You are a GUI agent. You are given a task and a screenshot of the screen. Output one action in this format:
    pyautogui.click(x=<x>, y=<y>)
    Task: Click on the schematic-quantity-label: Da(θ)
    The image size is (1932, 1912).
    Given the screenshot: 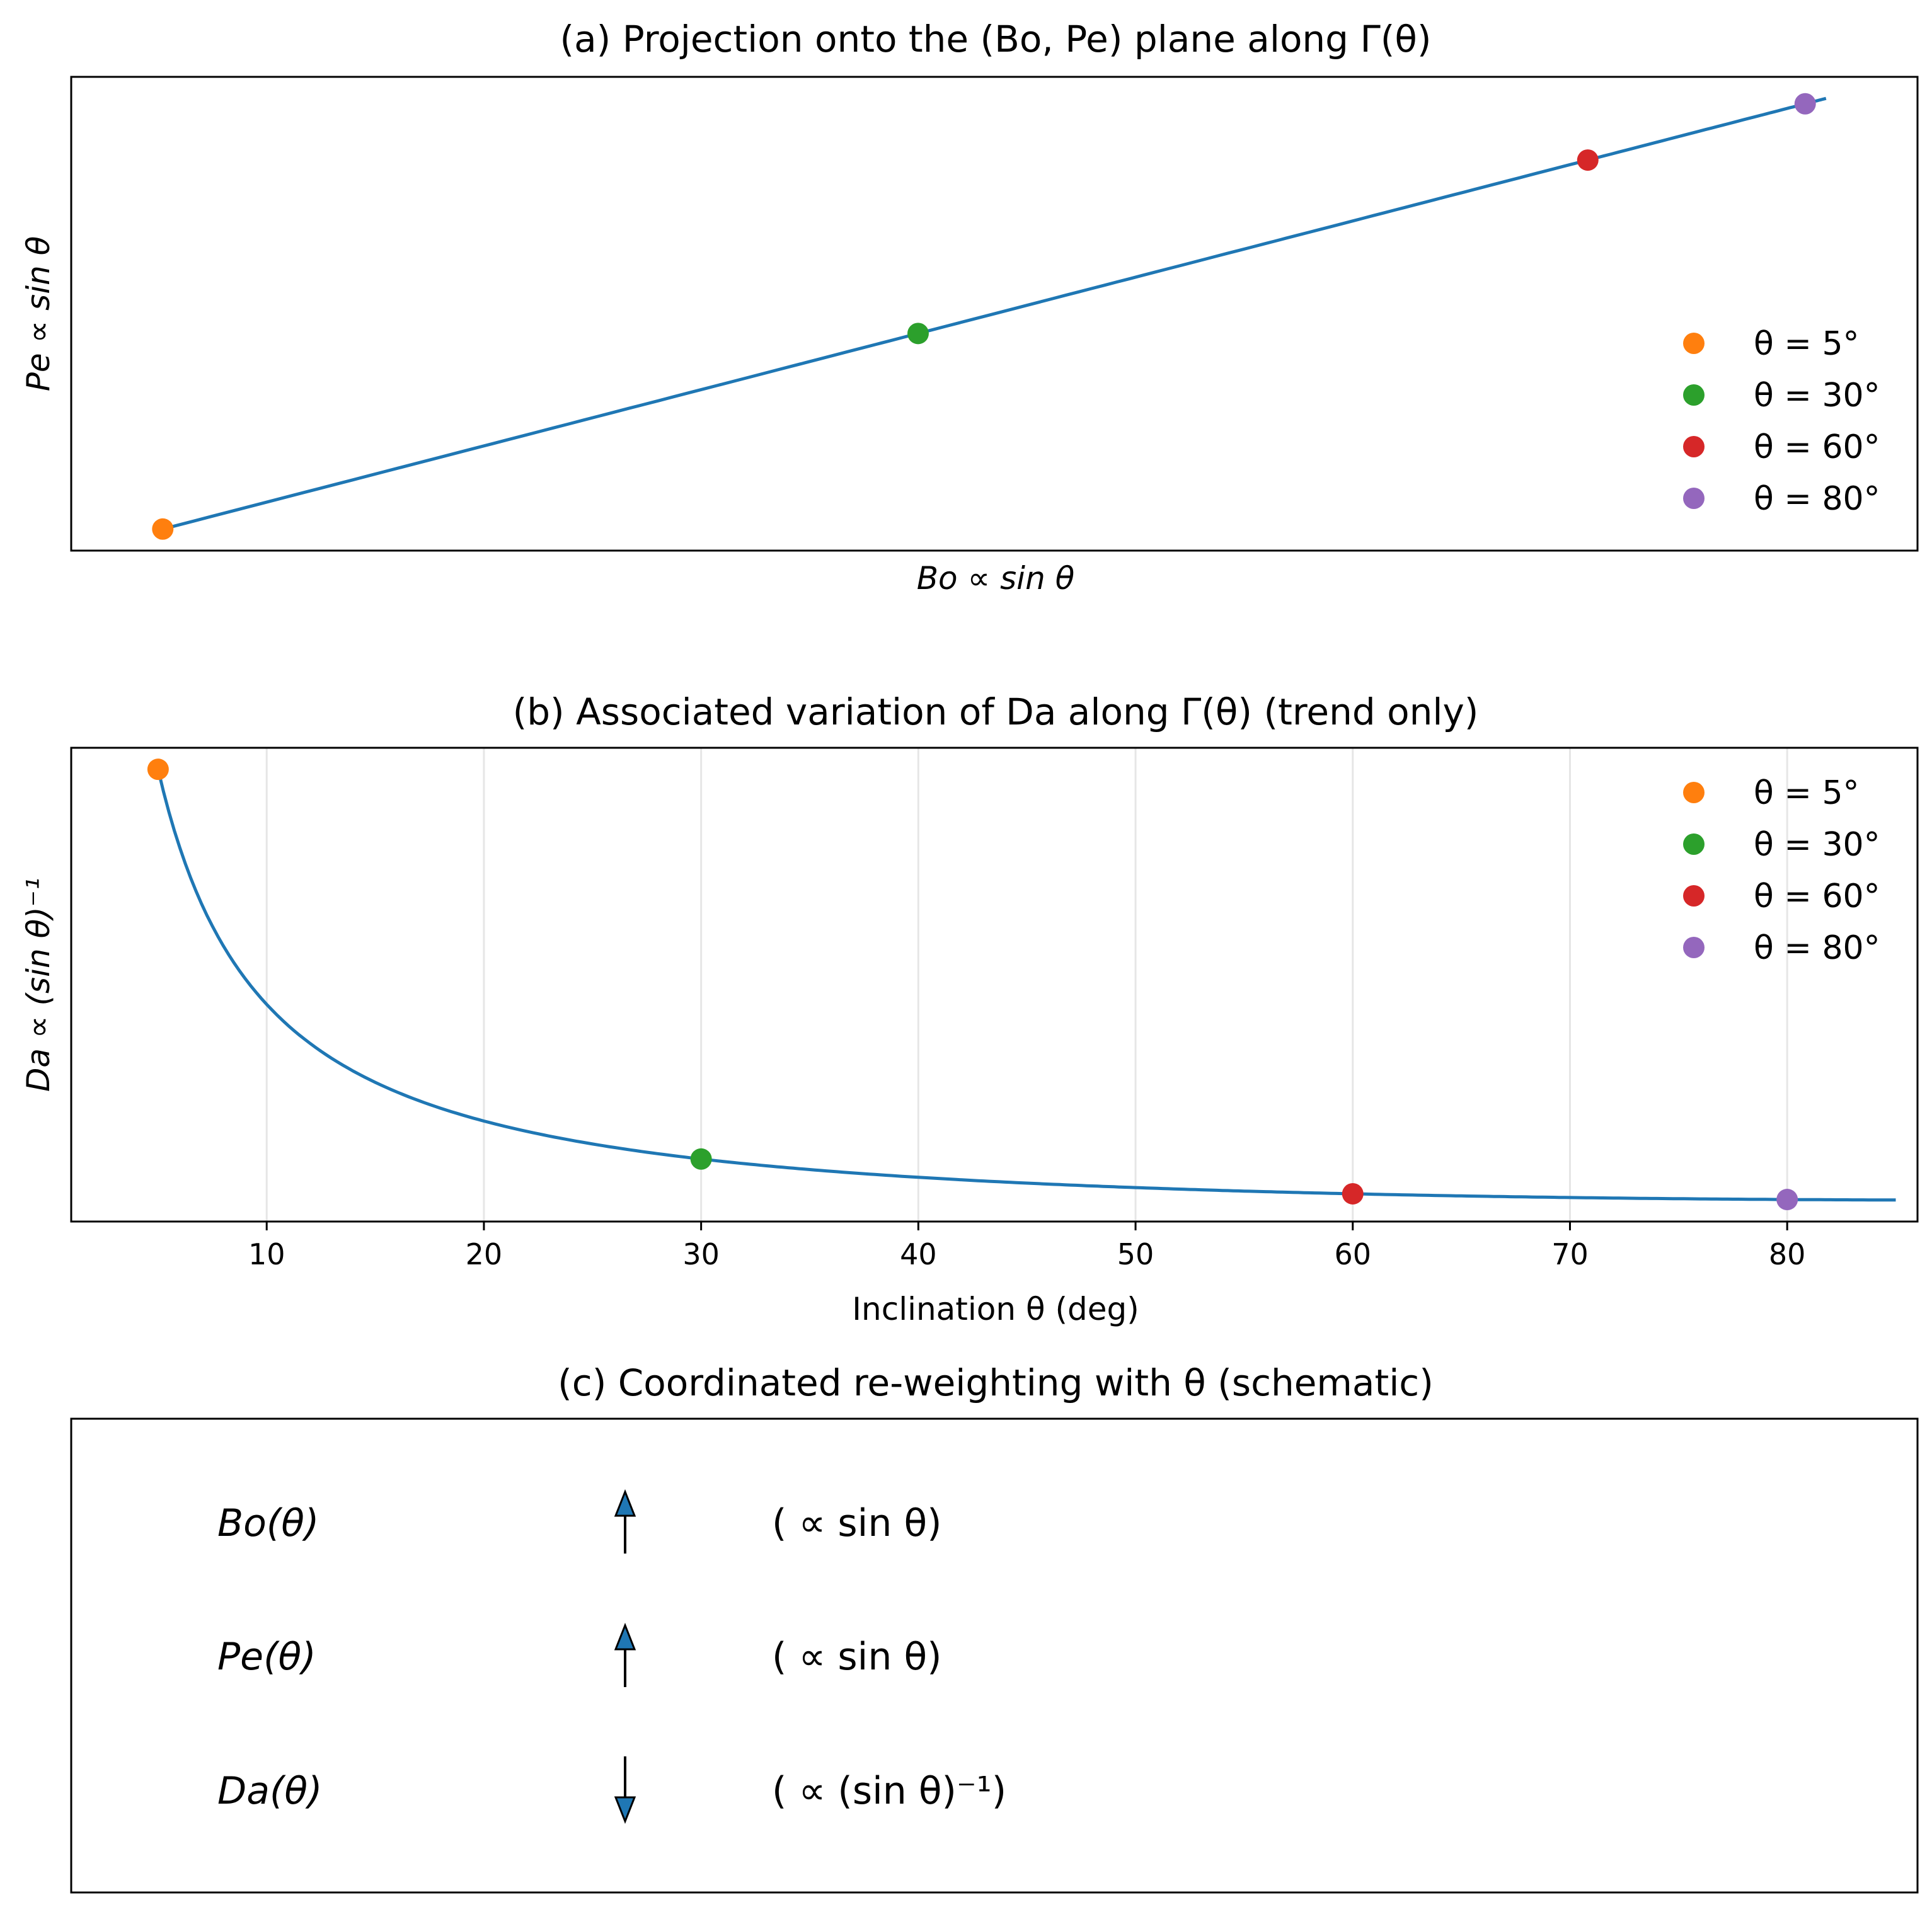 What is the action you would take?
    pyautogui.click(x=270, y=1791)
    